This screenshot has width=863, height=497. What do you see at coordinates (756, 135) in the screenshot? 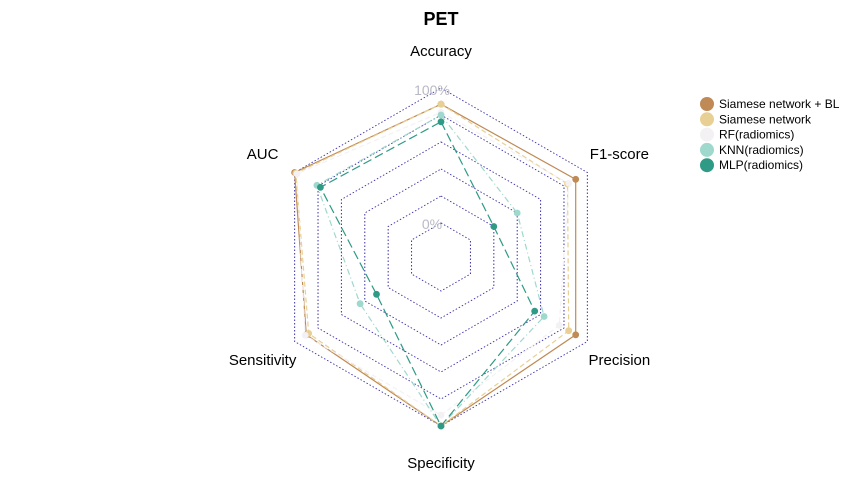
I see `legend-label-2: RF(radiomics)` at bounding box center [756, 135].